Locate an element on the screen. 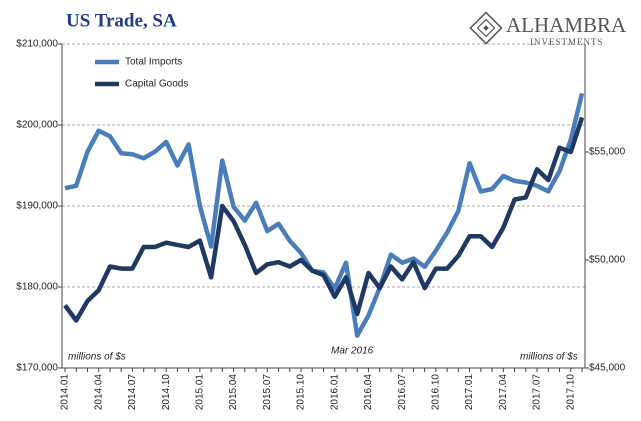 The image size is (641, 421). logo-name: ALHAMBRA is located at coordinates (566, 25).